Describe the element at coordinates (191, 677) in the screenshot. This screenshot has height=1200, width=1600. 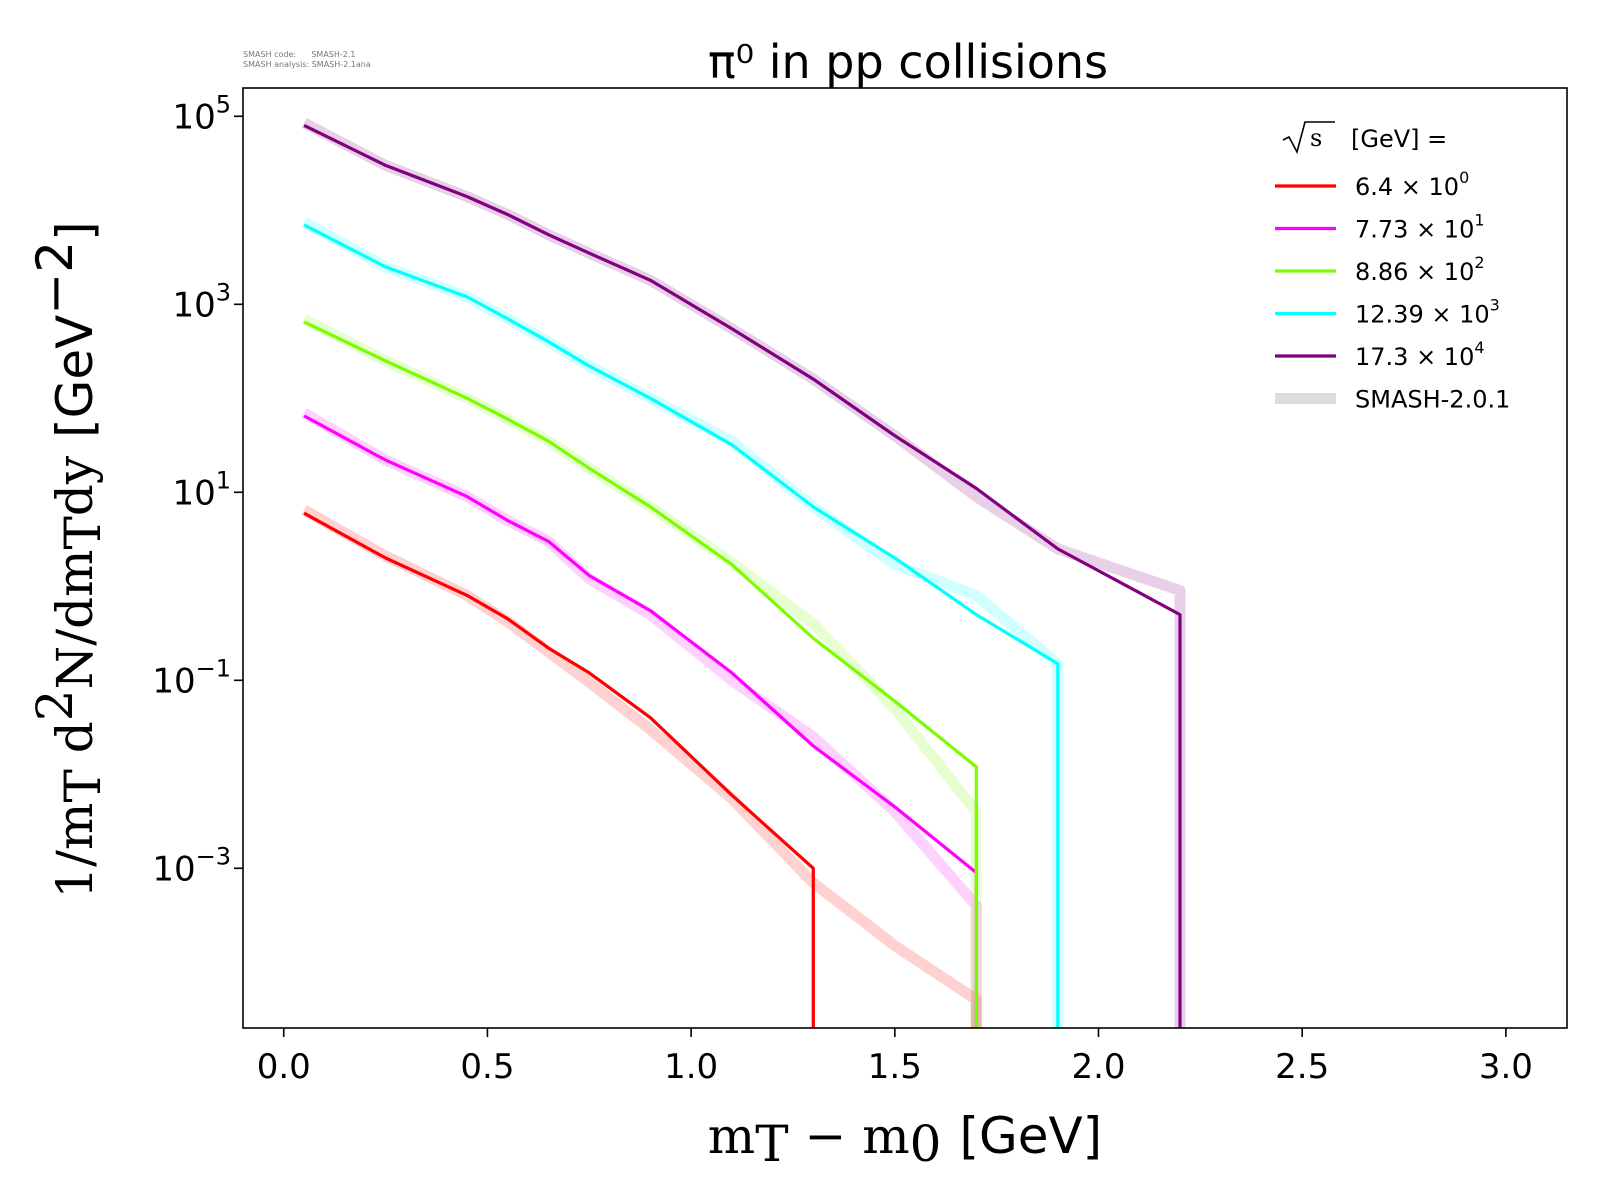
I see `y-tick-label: 10⁻¹` at that location.